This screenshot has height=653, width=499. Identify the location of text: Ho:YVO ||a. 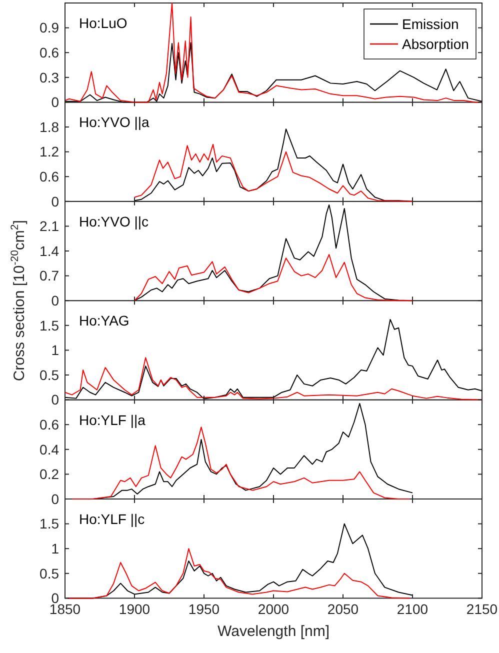
(114, 122).